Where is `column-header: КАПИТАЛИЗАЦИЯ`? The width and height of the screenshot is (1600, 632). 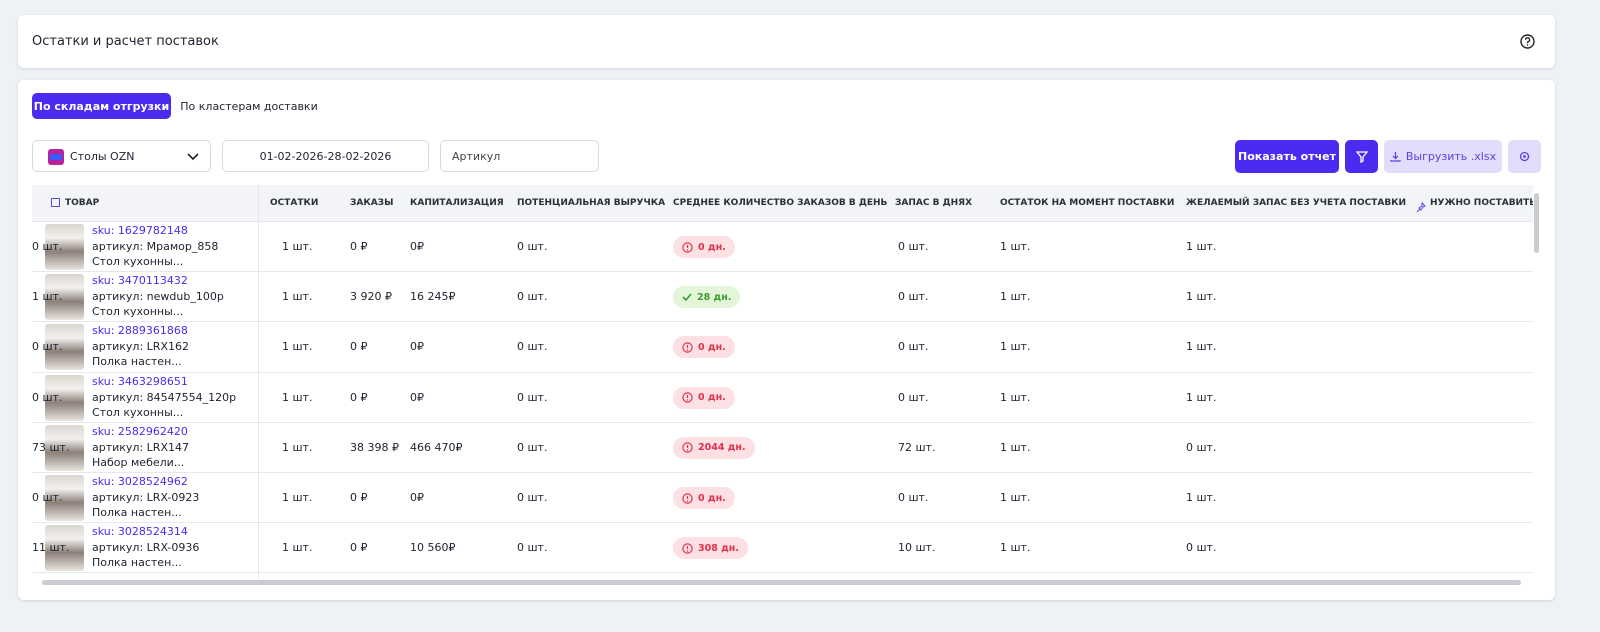 column-header: КАПИТАЛИЗАЦИЯ is located at coordinates (457, 203).